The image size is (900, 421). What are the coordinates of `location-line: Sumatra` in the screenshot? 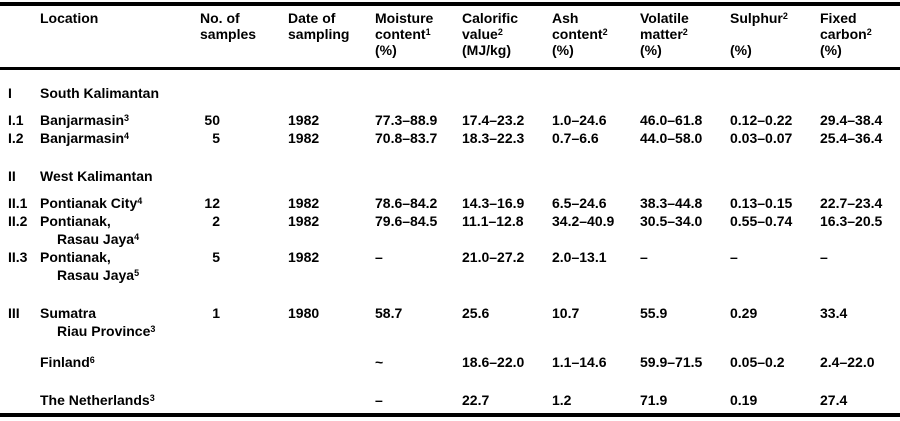 It's located at (68, 313).